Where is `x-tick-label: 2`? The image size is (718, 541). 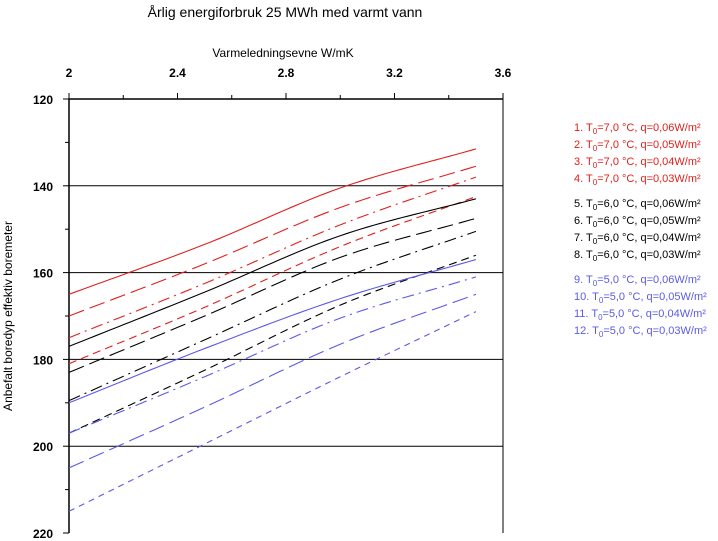
x-tick-label: 2 is located at coordinates (69, 73).